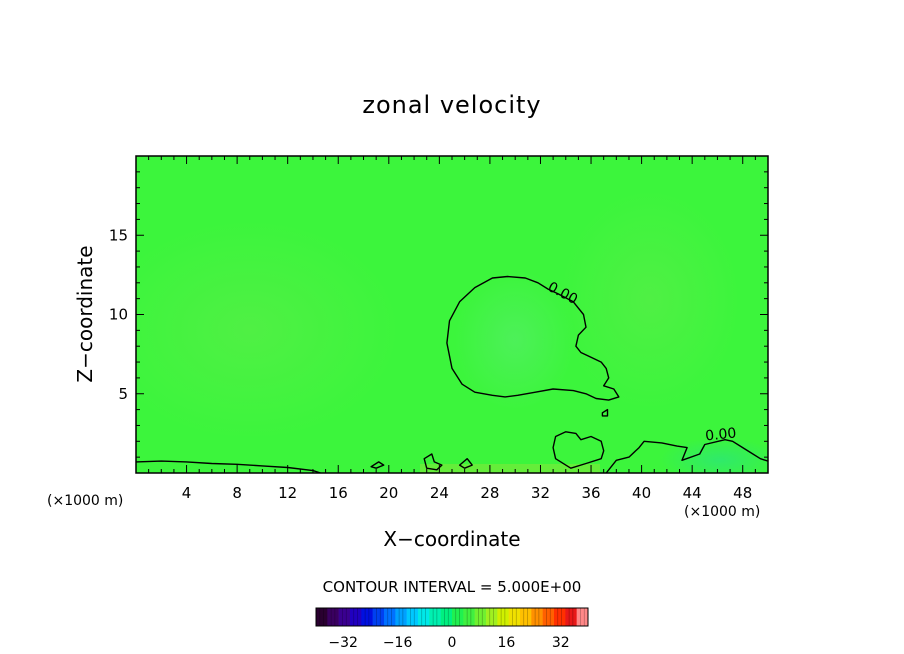 This screenshot has width=904, height=654. Describe the element at coordinates (338, 493) in the screenshot. I see `x-tick-label: 16` at that location.